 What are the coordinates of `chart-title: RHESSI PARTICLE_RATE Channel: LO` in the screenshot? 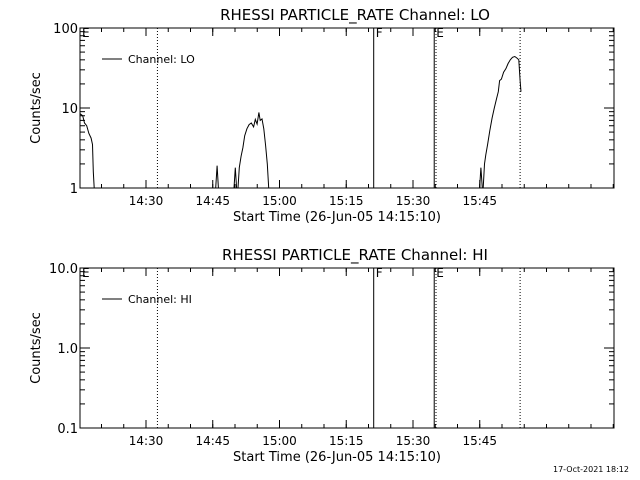 It's located at (355, 15).